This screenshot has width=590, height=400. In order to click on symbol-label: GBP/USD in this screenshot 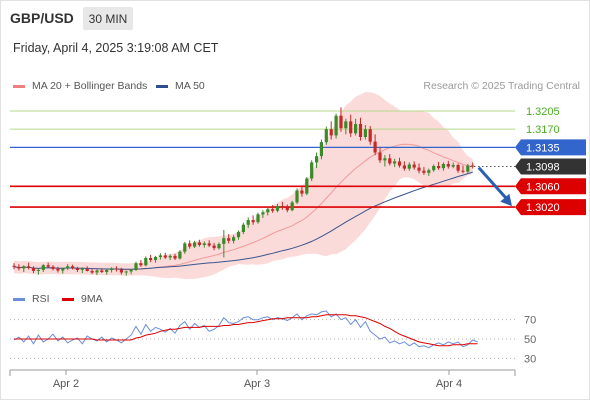, I will do `click(42, 18)`.